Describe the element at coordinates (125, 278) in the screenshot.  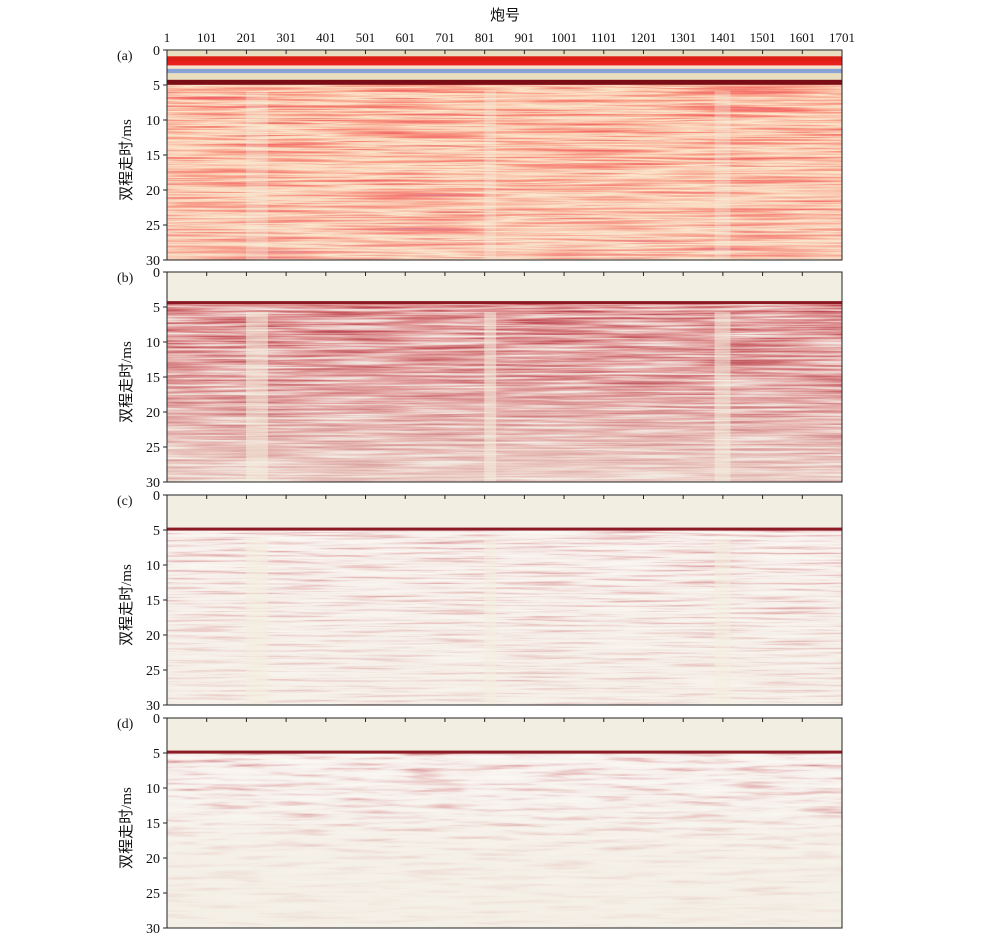
I see `panel-label: (b)` at that location.